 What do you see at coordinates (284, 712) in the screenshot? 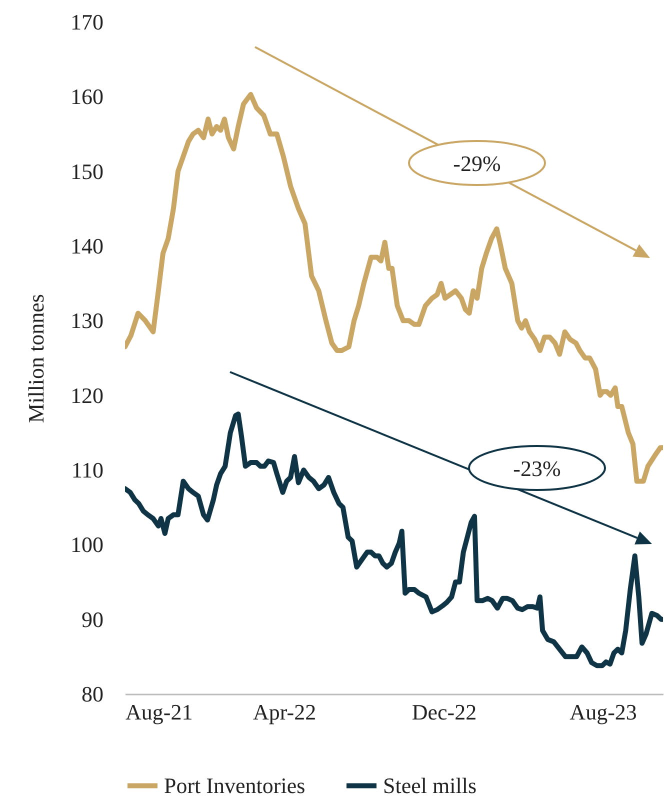
I see `x-tick-label: Apr-22` at bounding box center [284, 712].